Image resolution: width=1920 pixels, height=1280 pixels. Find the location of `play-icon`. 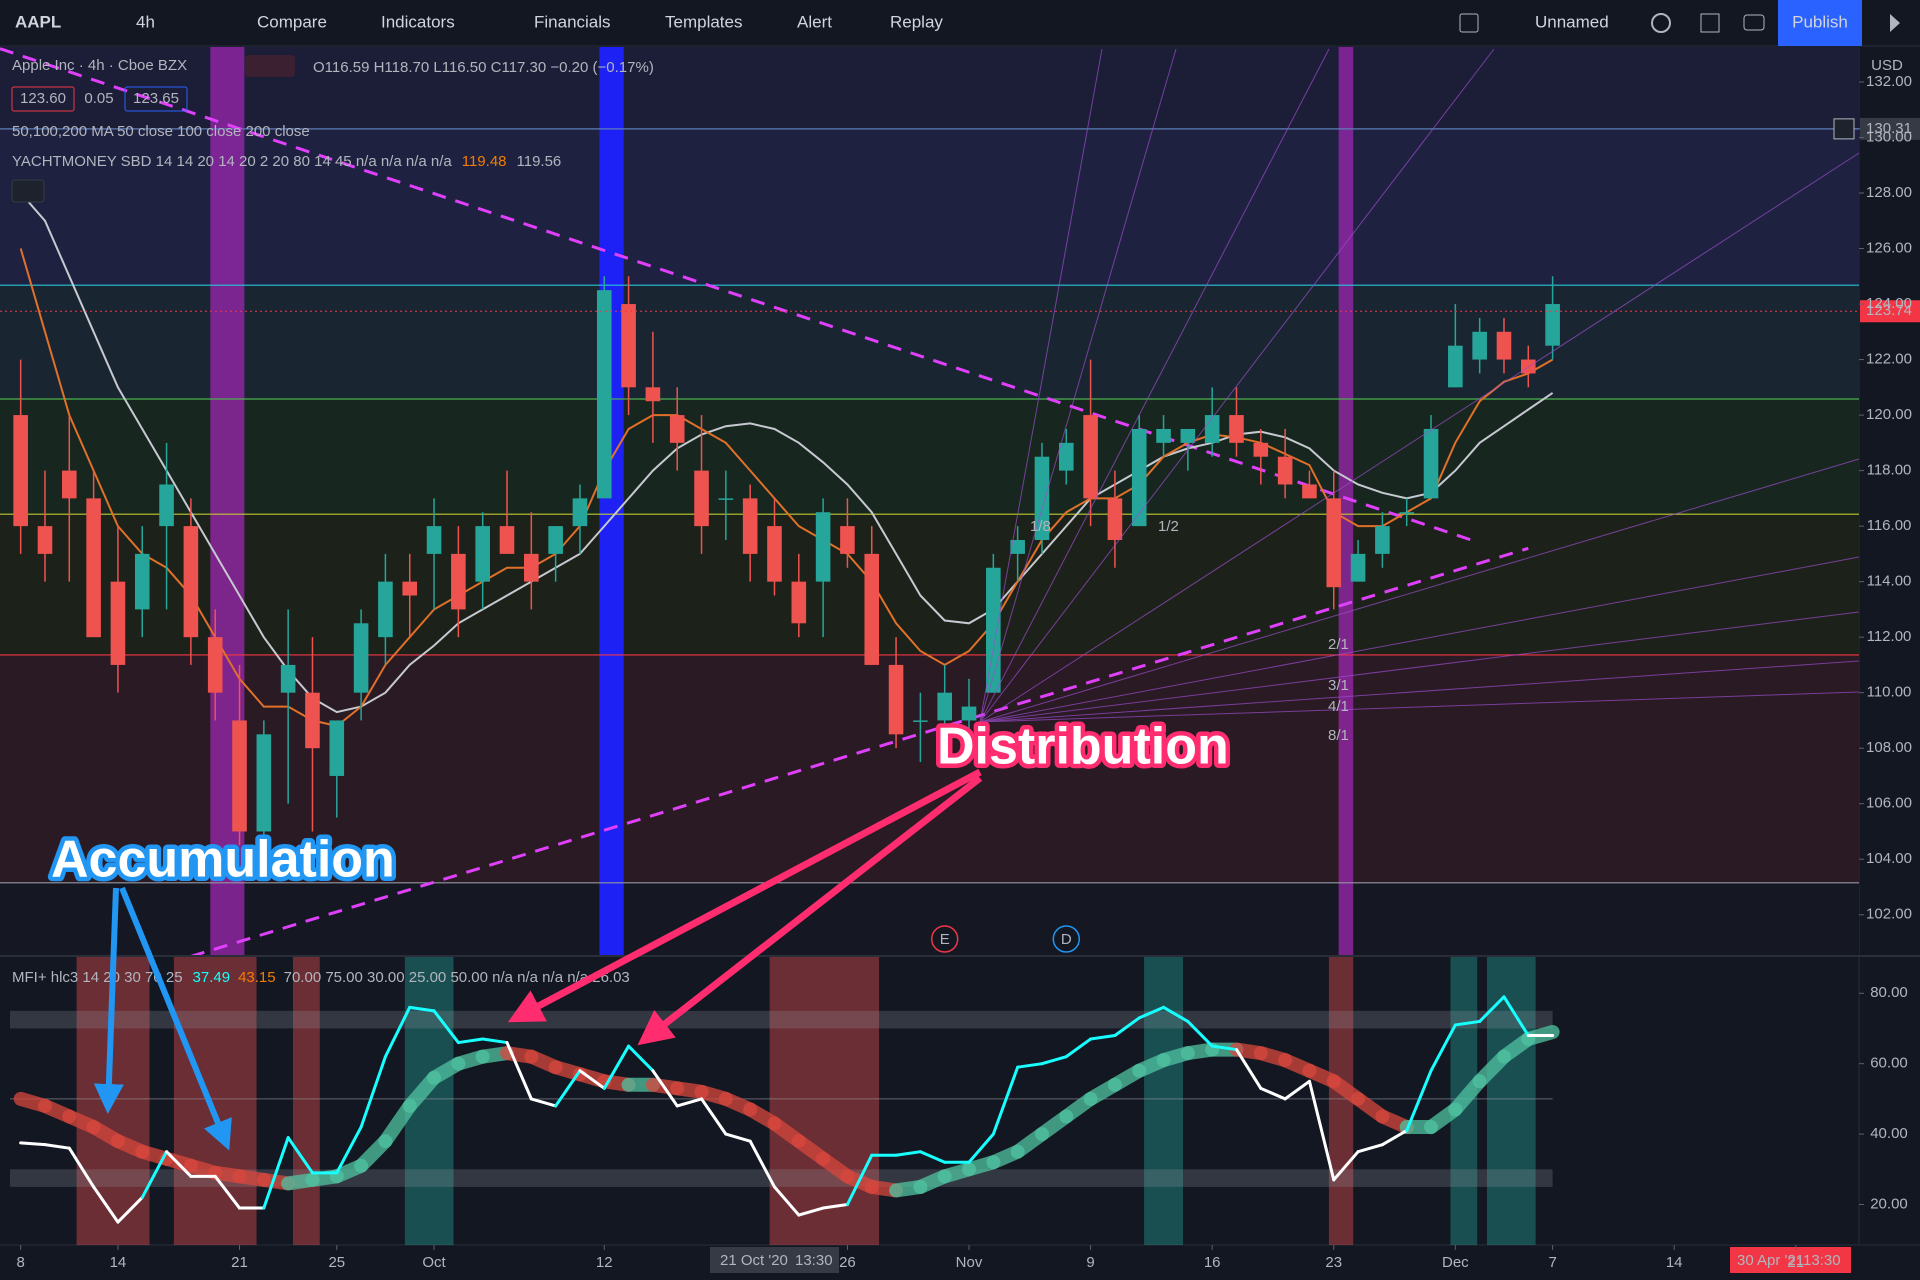

play-icon is located at coordinates (1895, 23).